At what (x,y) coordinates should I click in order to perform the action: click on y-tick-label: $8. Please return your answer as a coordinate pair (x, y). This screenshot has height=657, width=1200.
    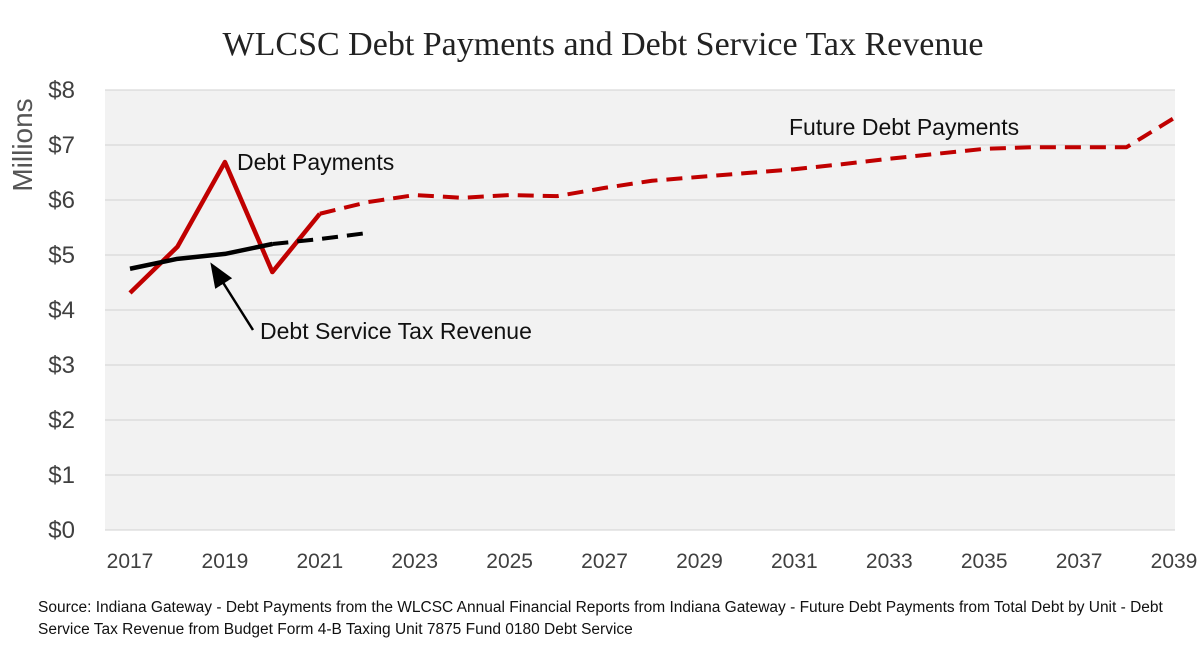
    Looking at the image, I should click on (61, 90).